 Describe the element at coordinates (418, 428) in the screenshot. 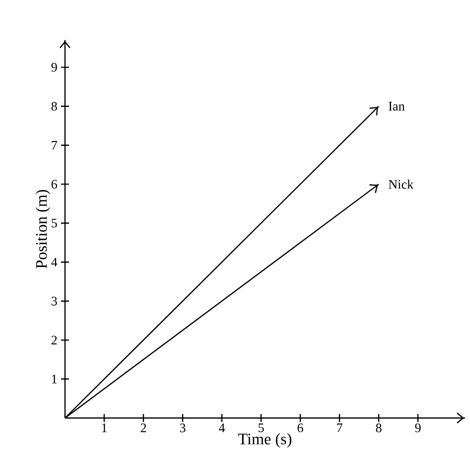

I see `x-tick-label: 9` at that location.